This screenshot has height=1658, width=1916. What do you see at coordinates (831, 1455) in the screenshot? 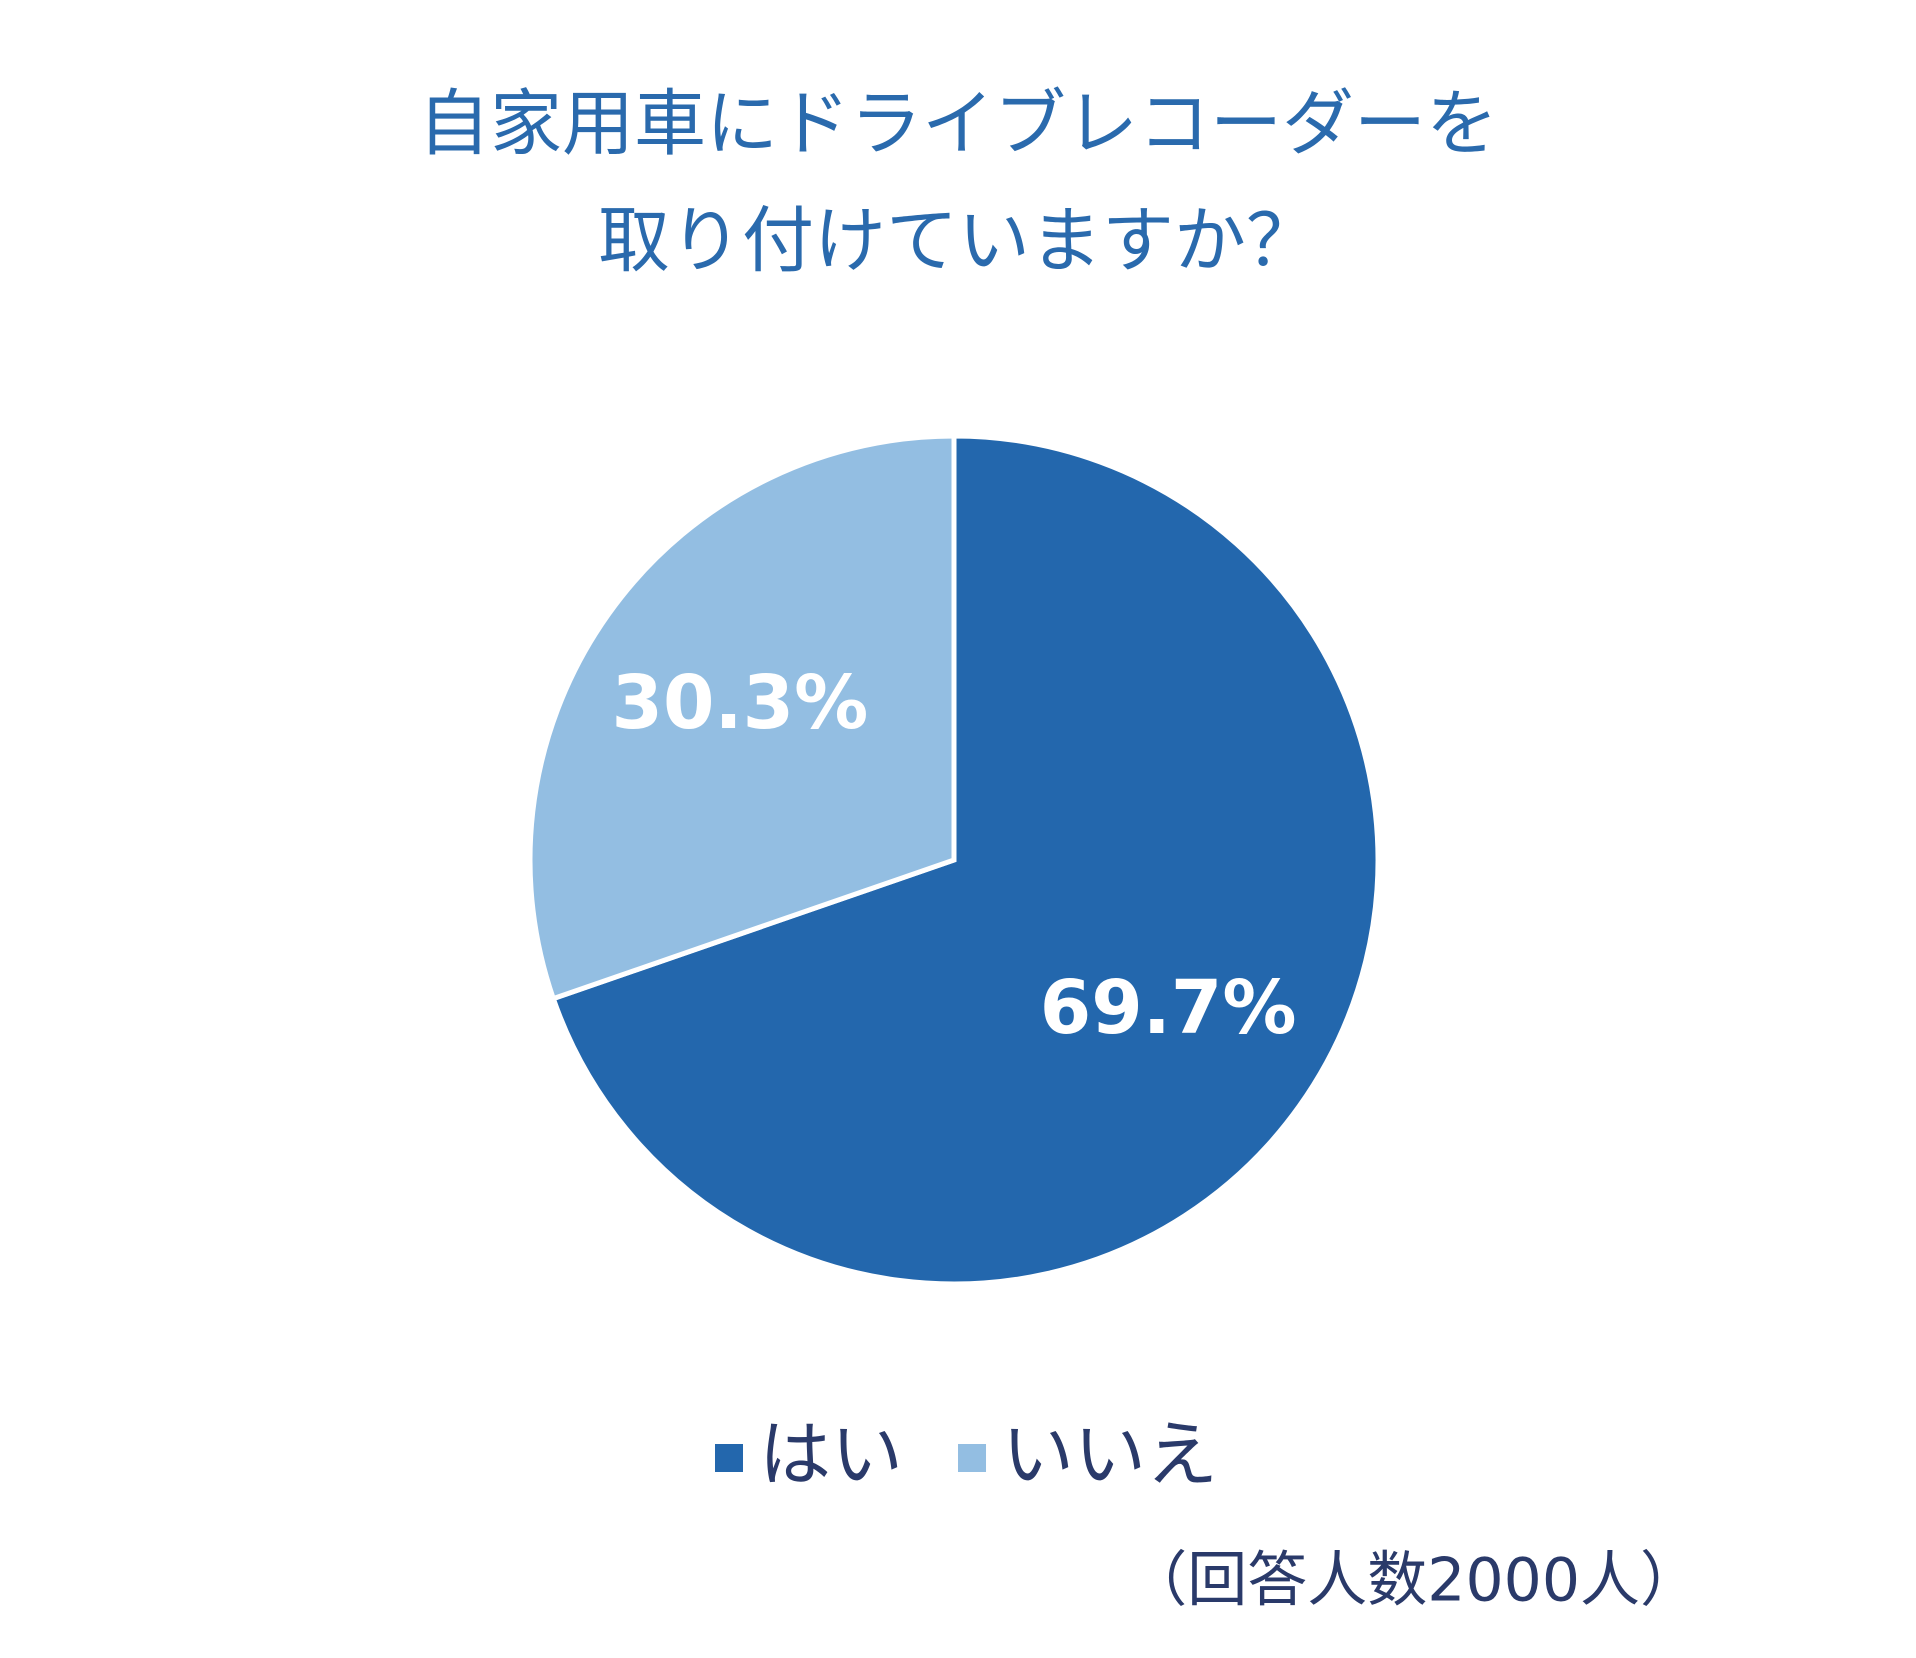
I see `legend-label: はい` at bounding box center [831, 1455].